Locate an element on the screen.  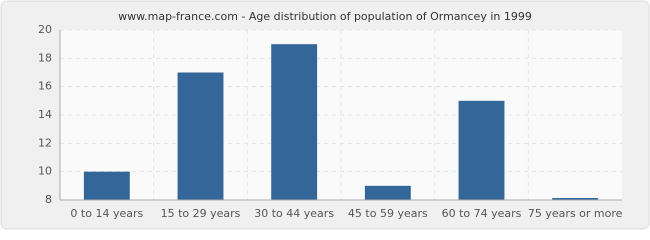
y-tick-label: 20 is located at coordinates (45, 29).